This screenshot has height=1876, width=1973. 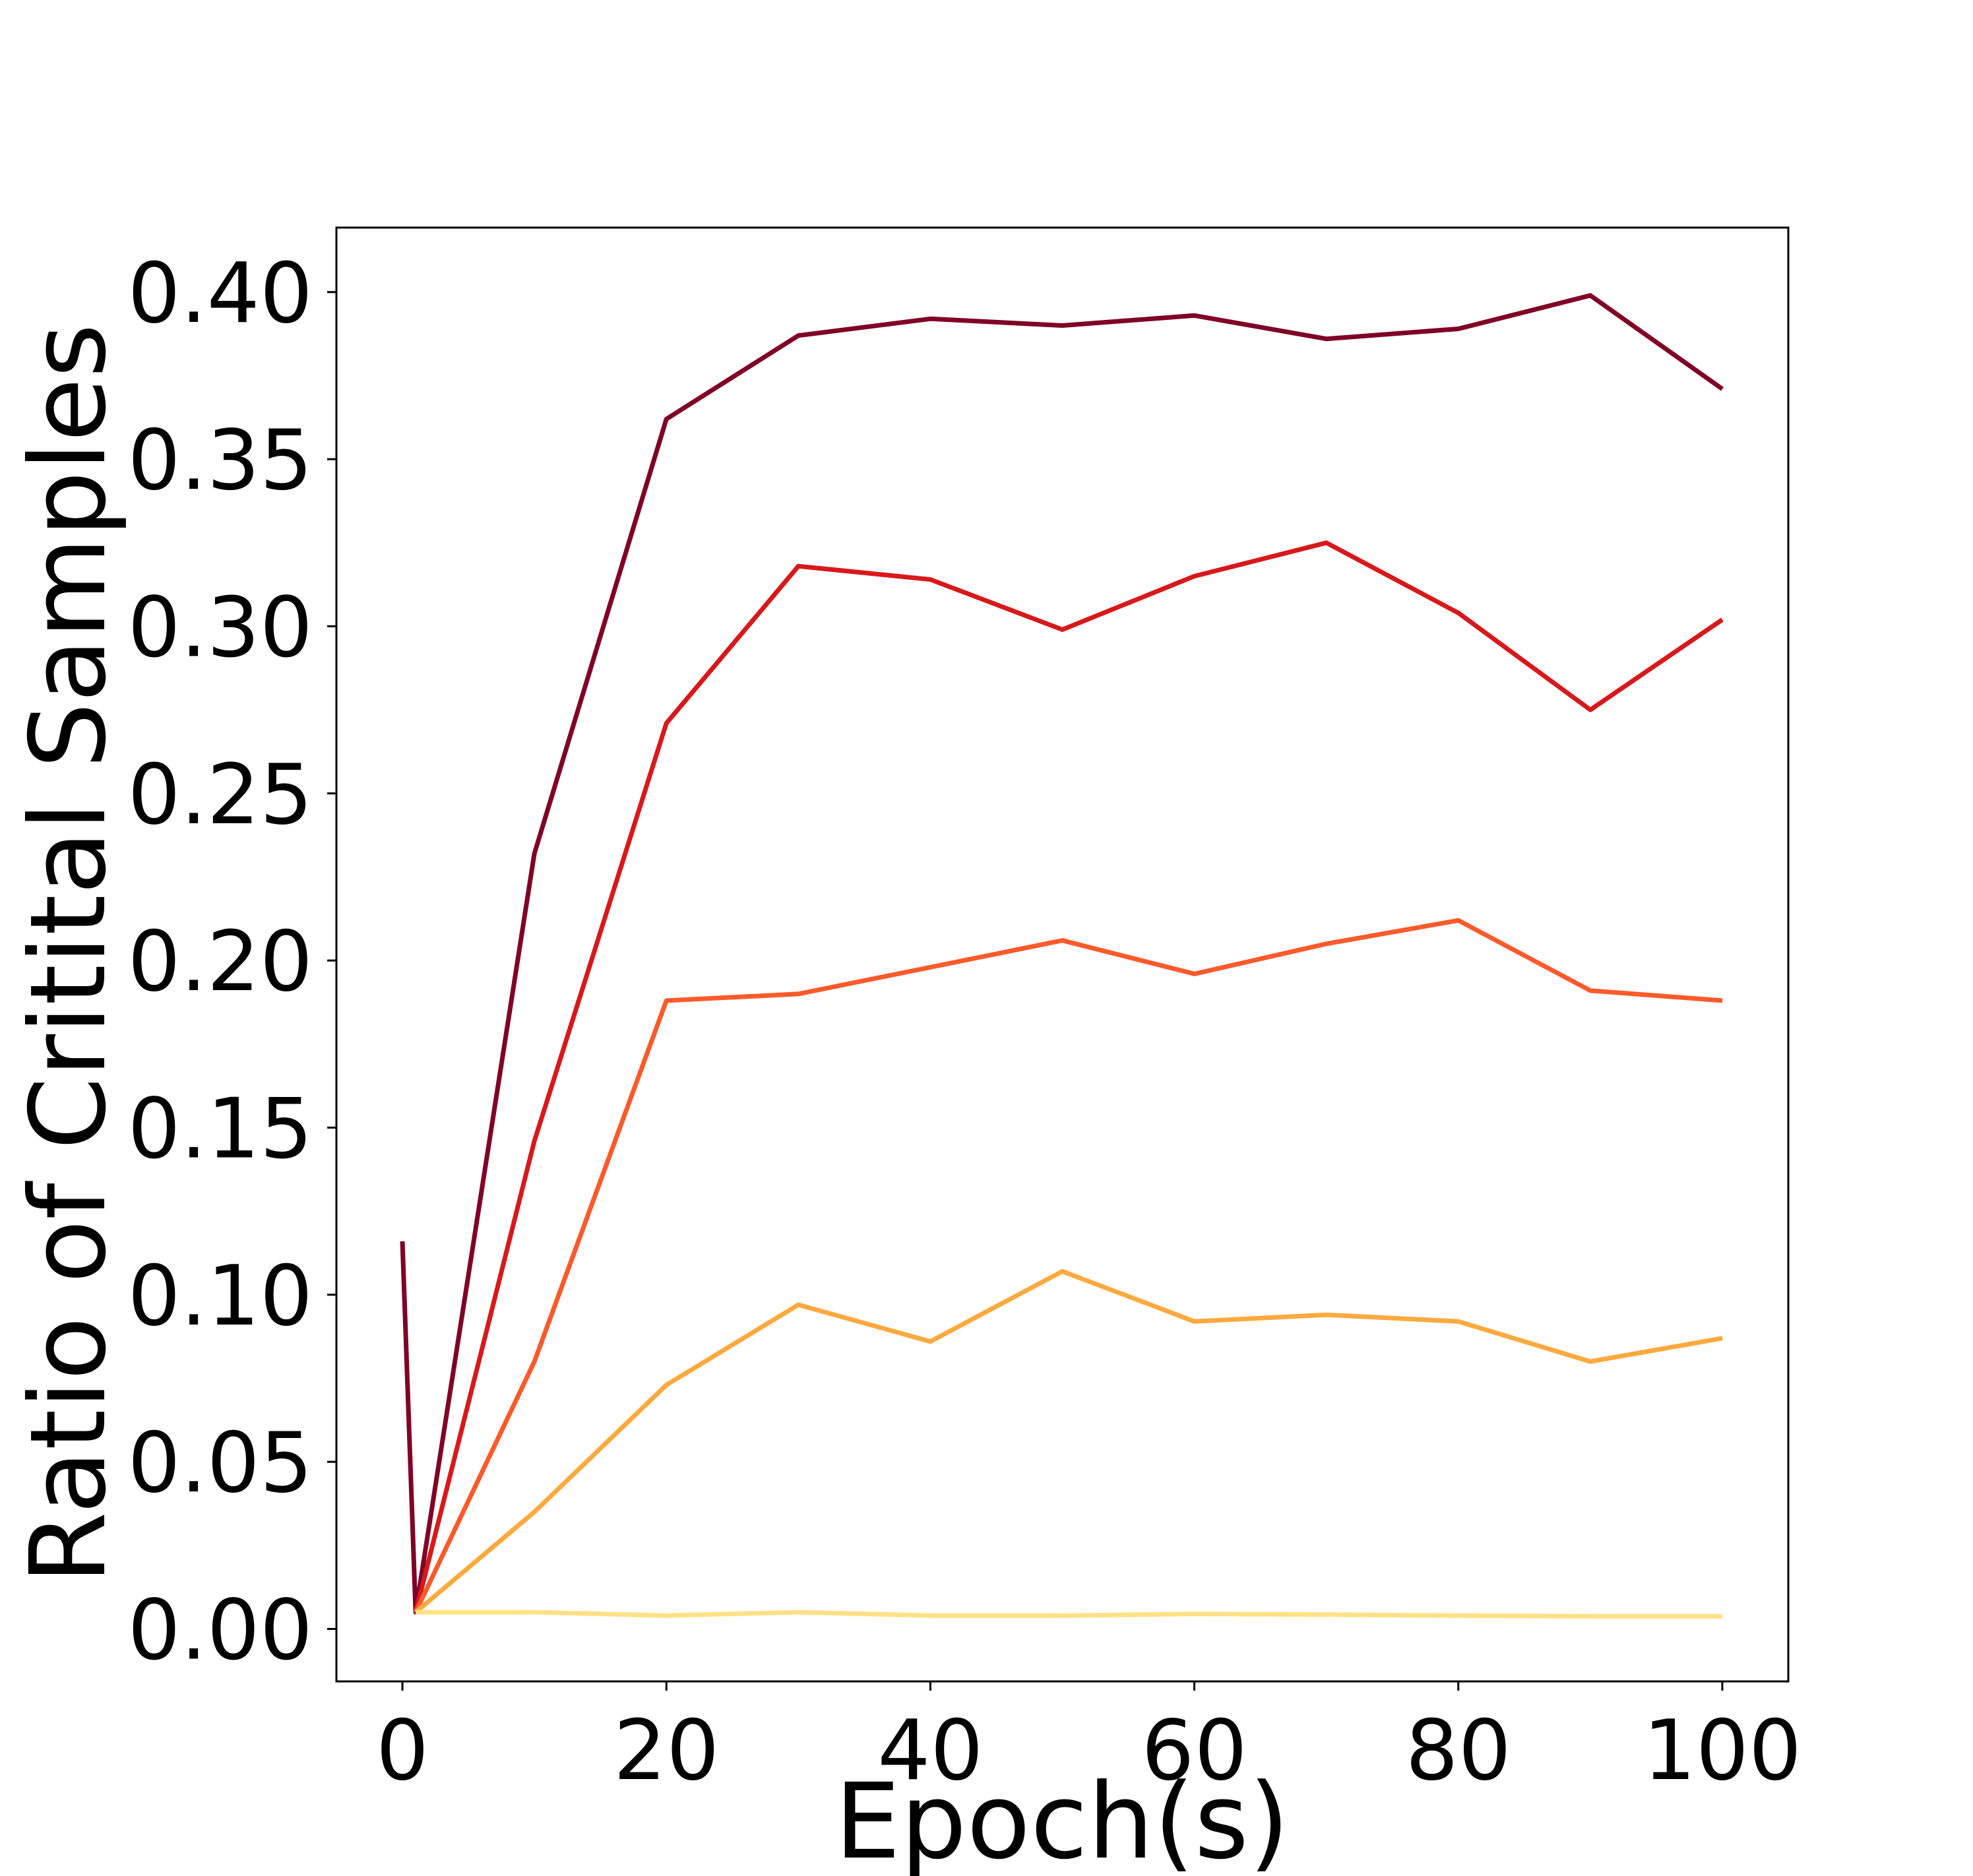 I want to click on y-tick-label: 0.35, so click(x=220, y=460).